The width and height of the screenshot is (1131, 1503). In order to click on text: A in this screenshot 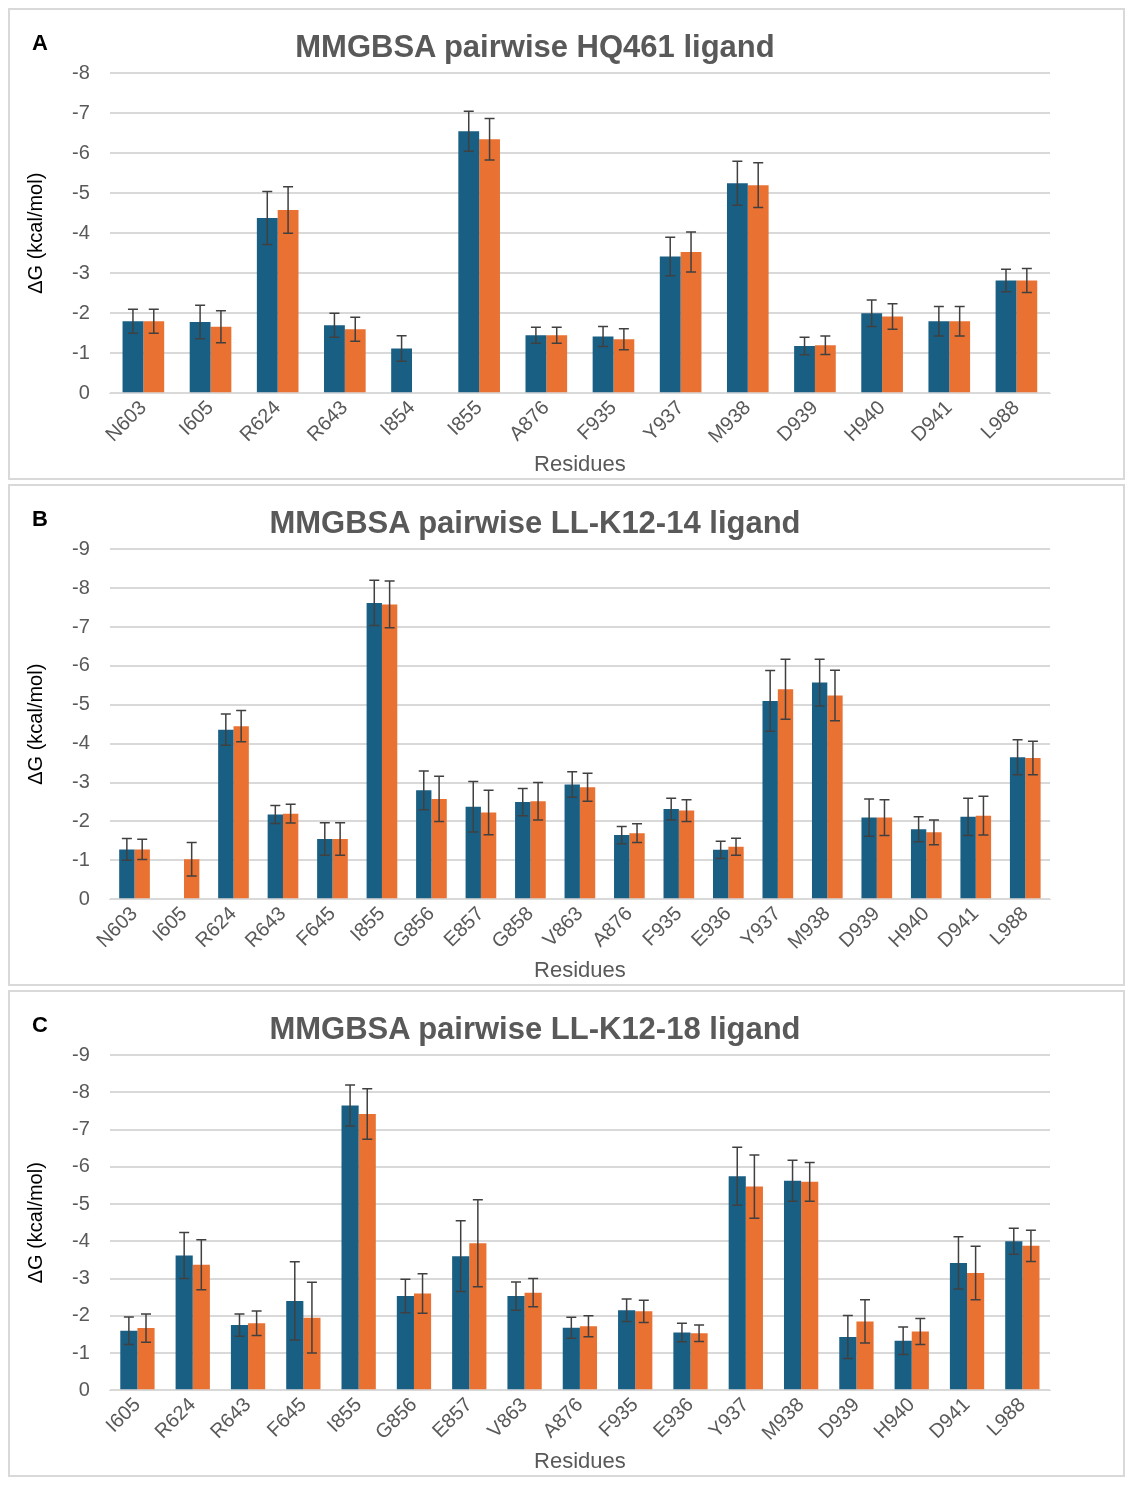, I will do `click(40, 43)`.